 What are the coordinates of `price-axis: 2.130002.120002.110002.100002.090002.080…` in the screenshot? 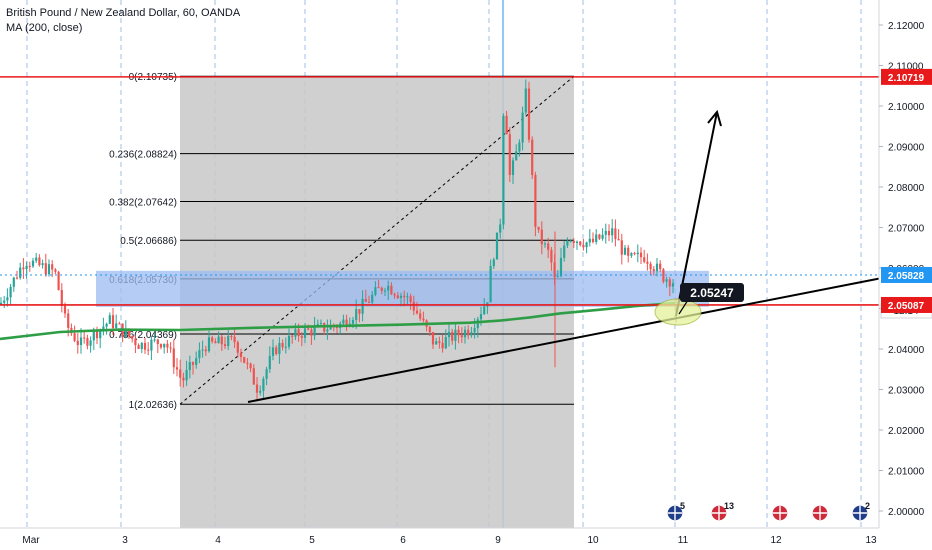 It's located at (905, 275).